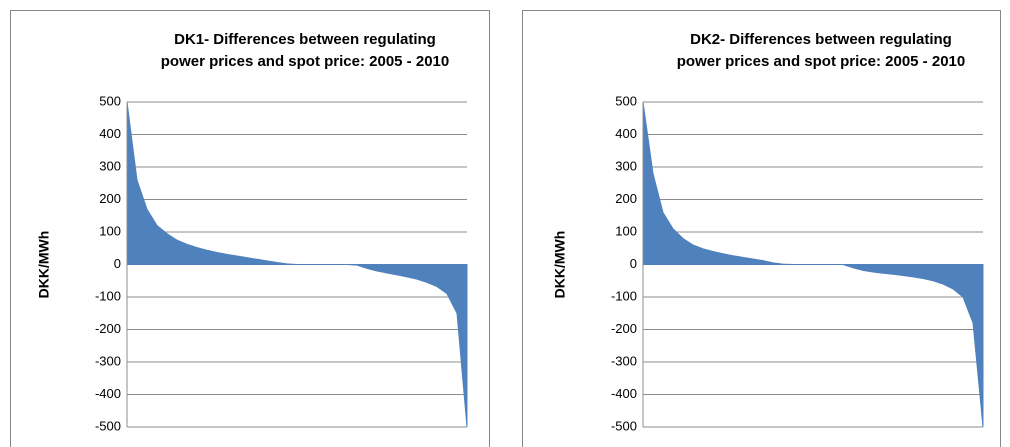 The image size is (1010, 447). I want to click on chart-title: DK2- Differences between regulating, so click(821, 39).